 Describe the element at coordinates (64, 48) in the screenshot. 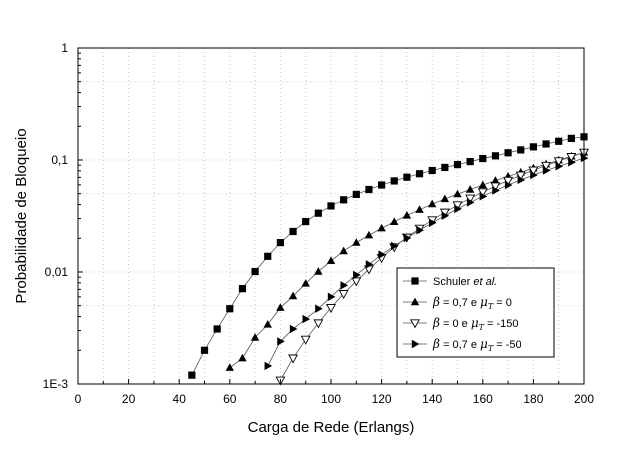

I see `y-tick-label: 1` at that location.